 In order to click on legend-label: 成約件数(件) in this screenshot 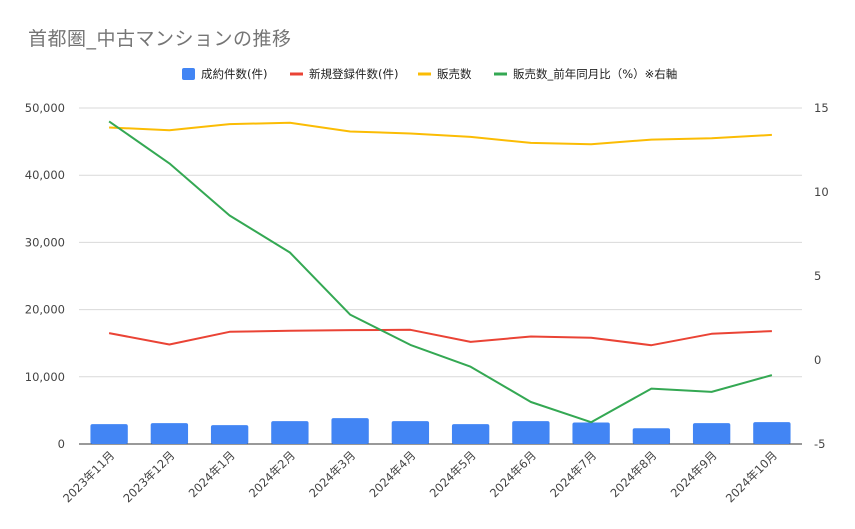, I will do `click(234, 74)`.